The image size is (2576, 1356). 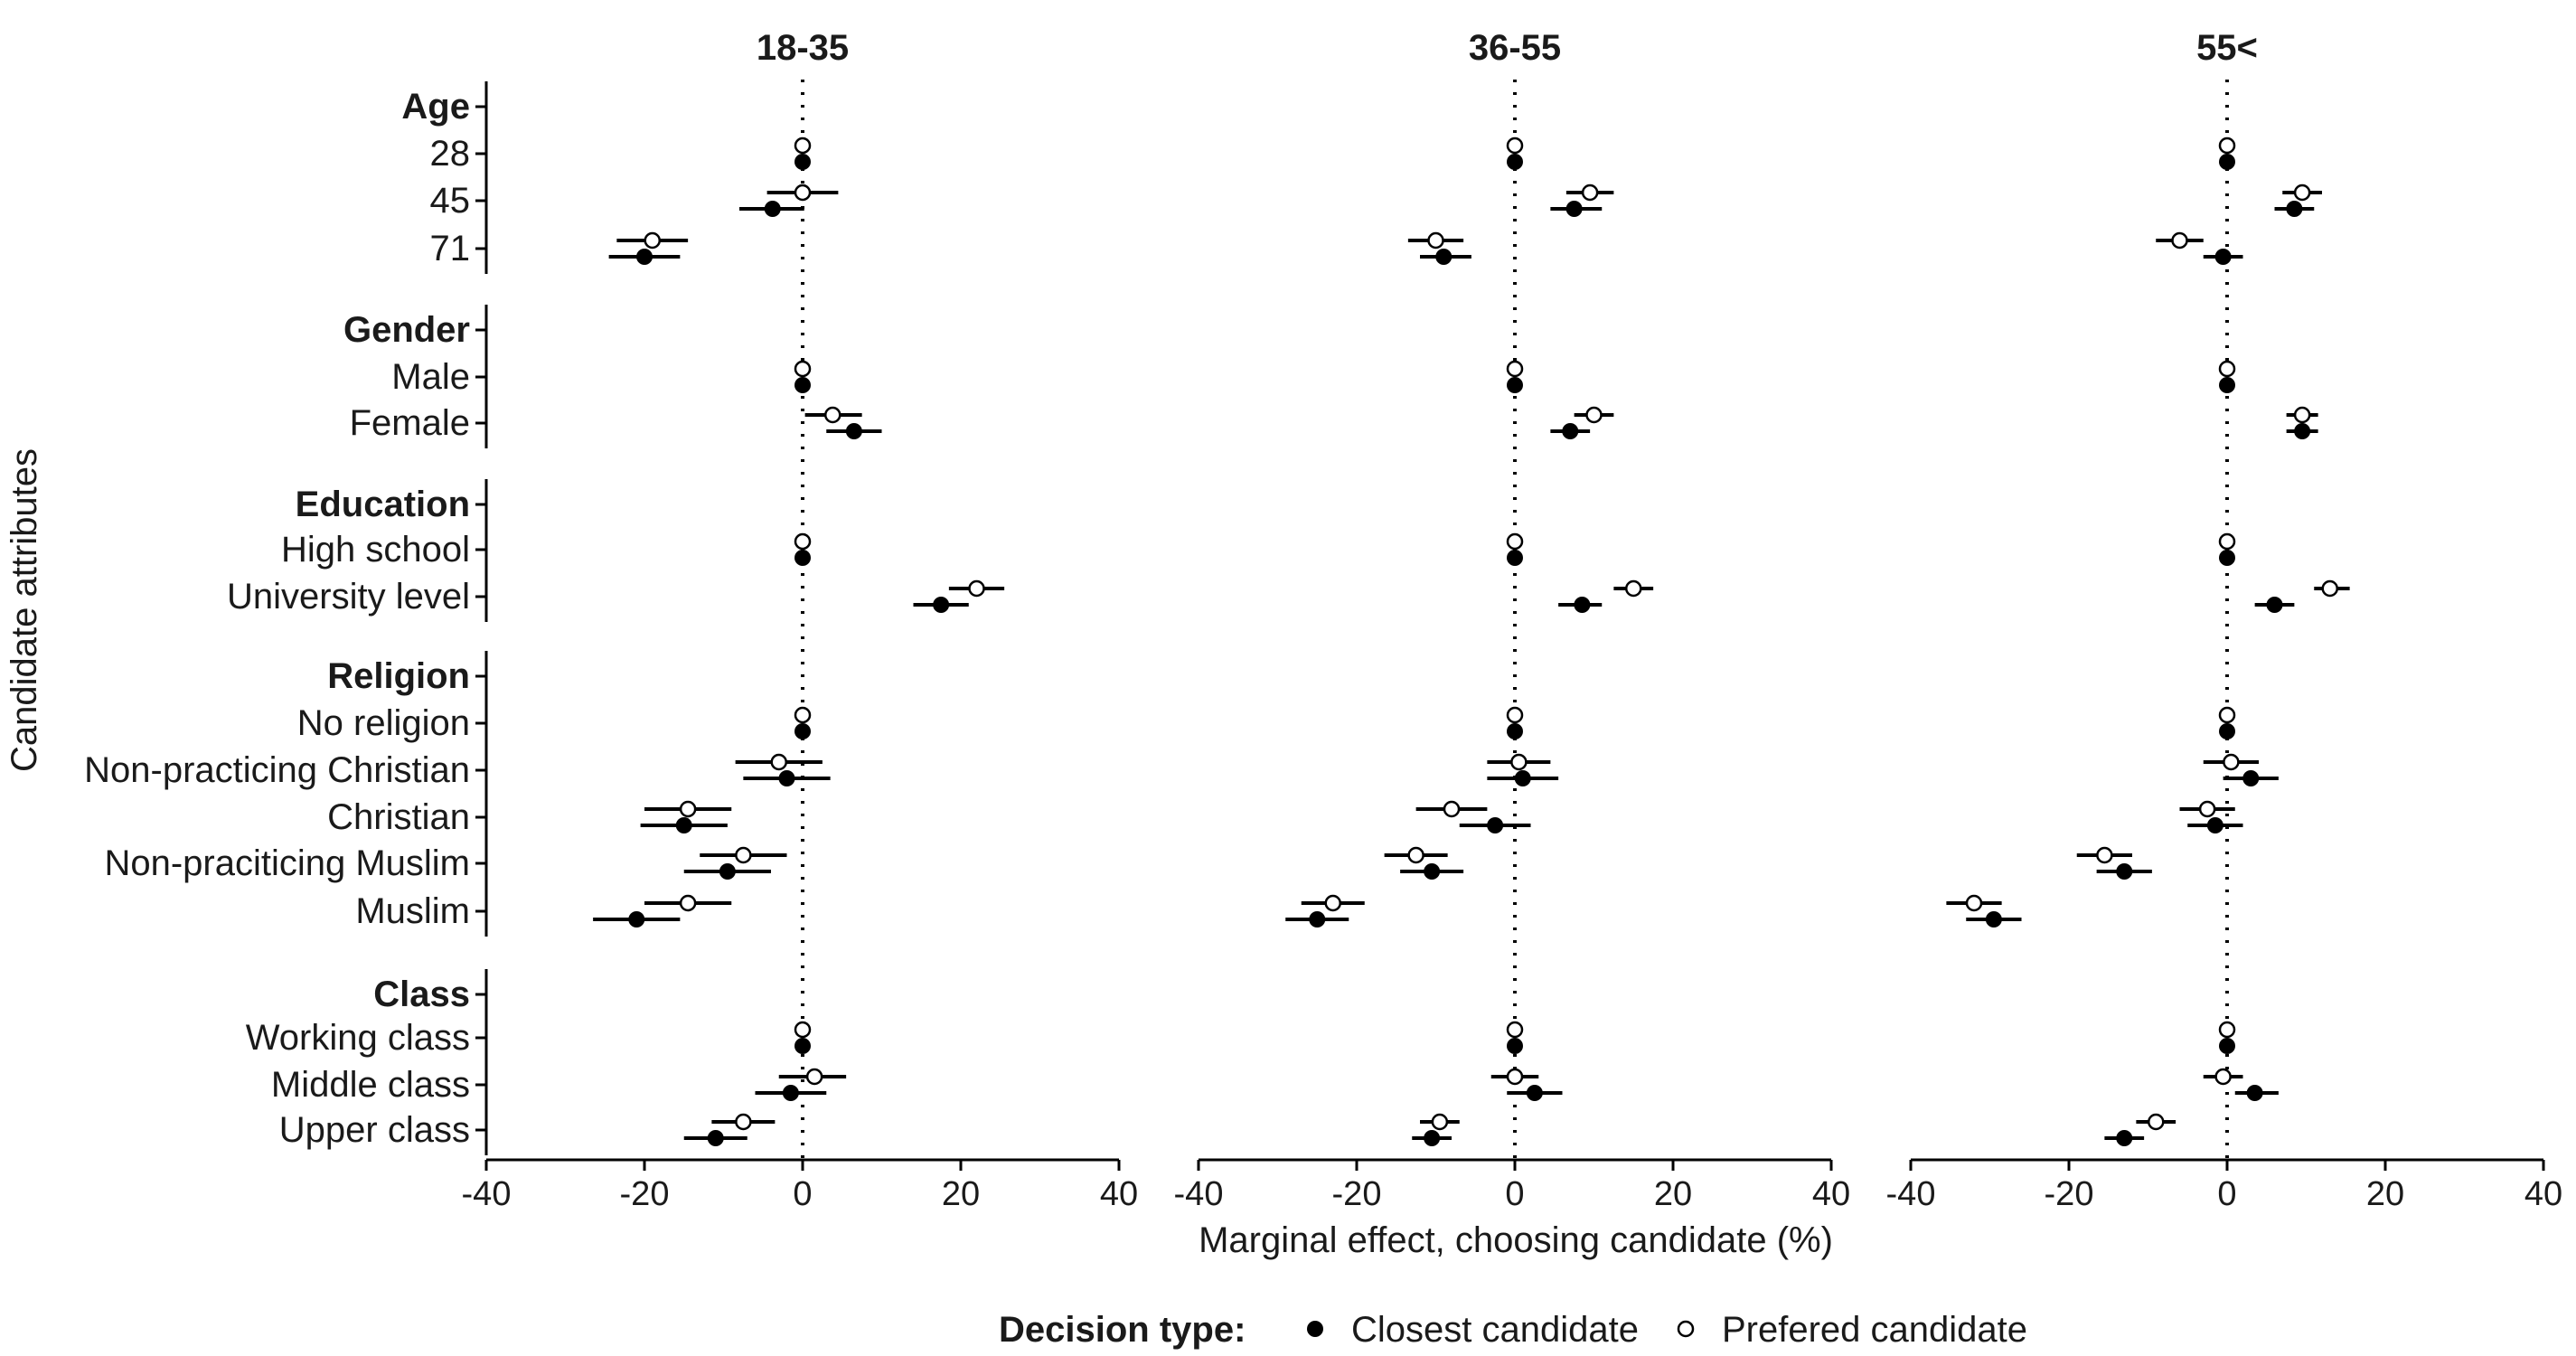 What do you see at coordinates (451, 248) in the screenshot?
I see `level-label: 71` at bounding box center [451, 248].